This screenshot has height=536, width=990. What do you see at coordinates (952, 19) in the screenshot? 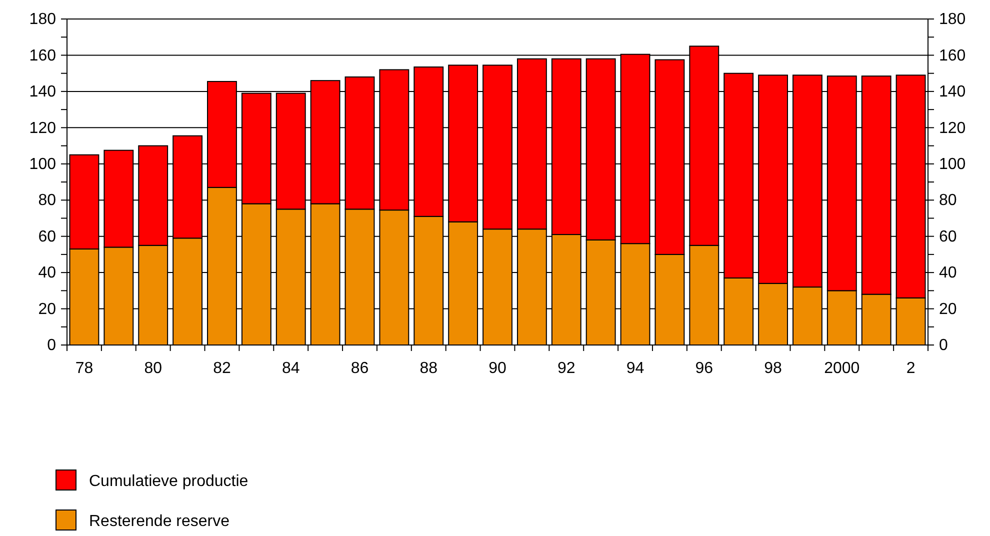
I see `y2-tick-label: 180` at bounding box center [952, 19].